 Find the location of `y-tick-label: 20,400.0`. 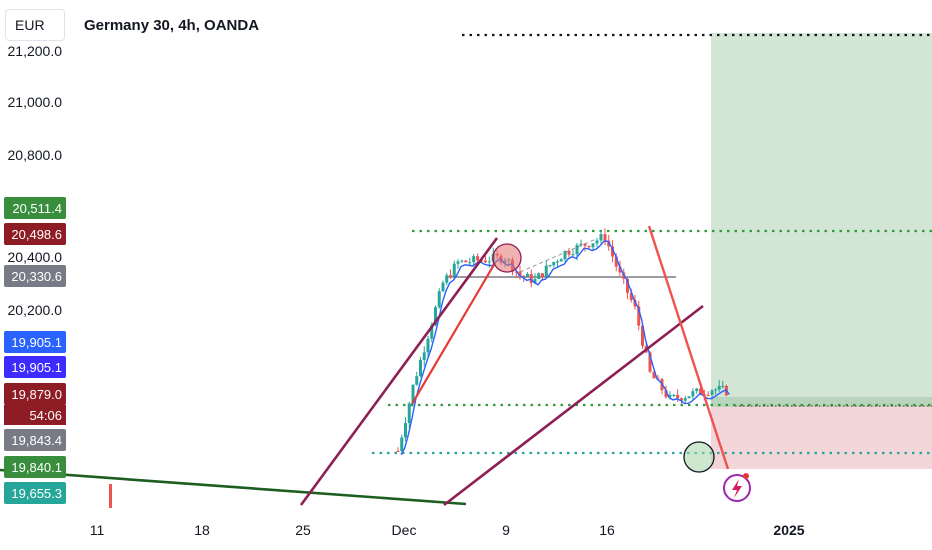

y-tick-label: 20,400.0 is located at coordinates (35, 257).